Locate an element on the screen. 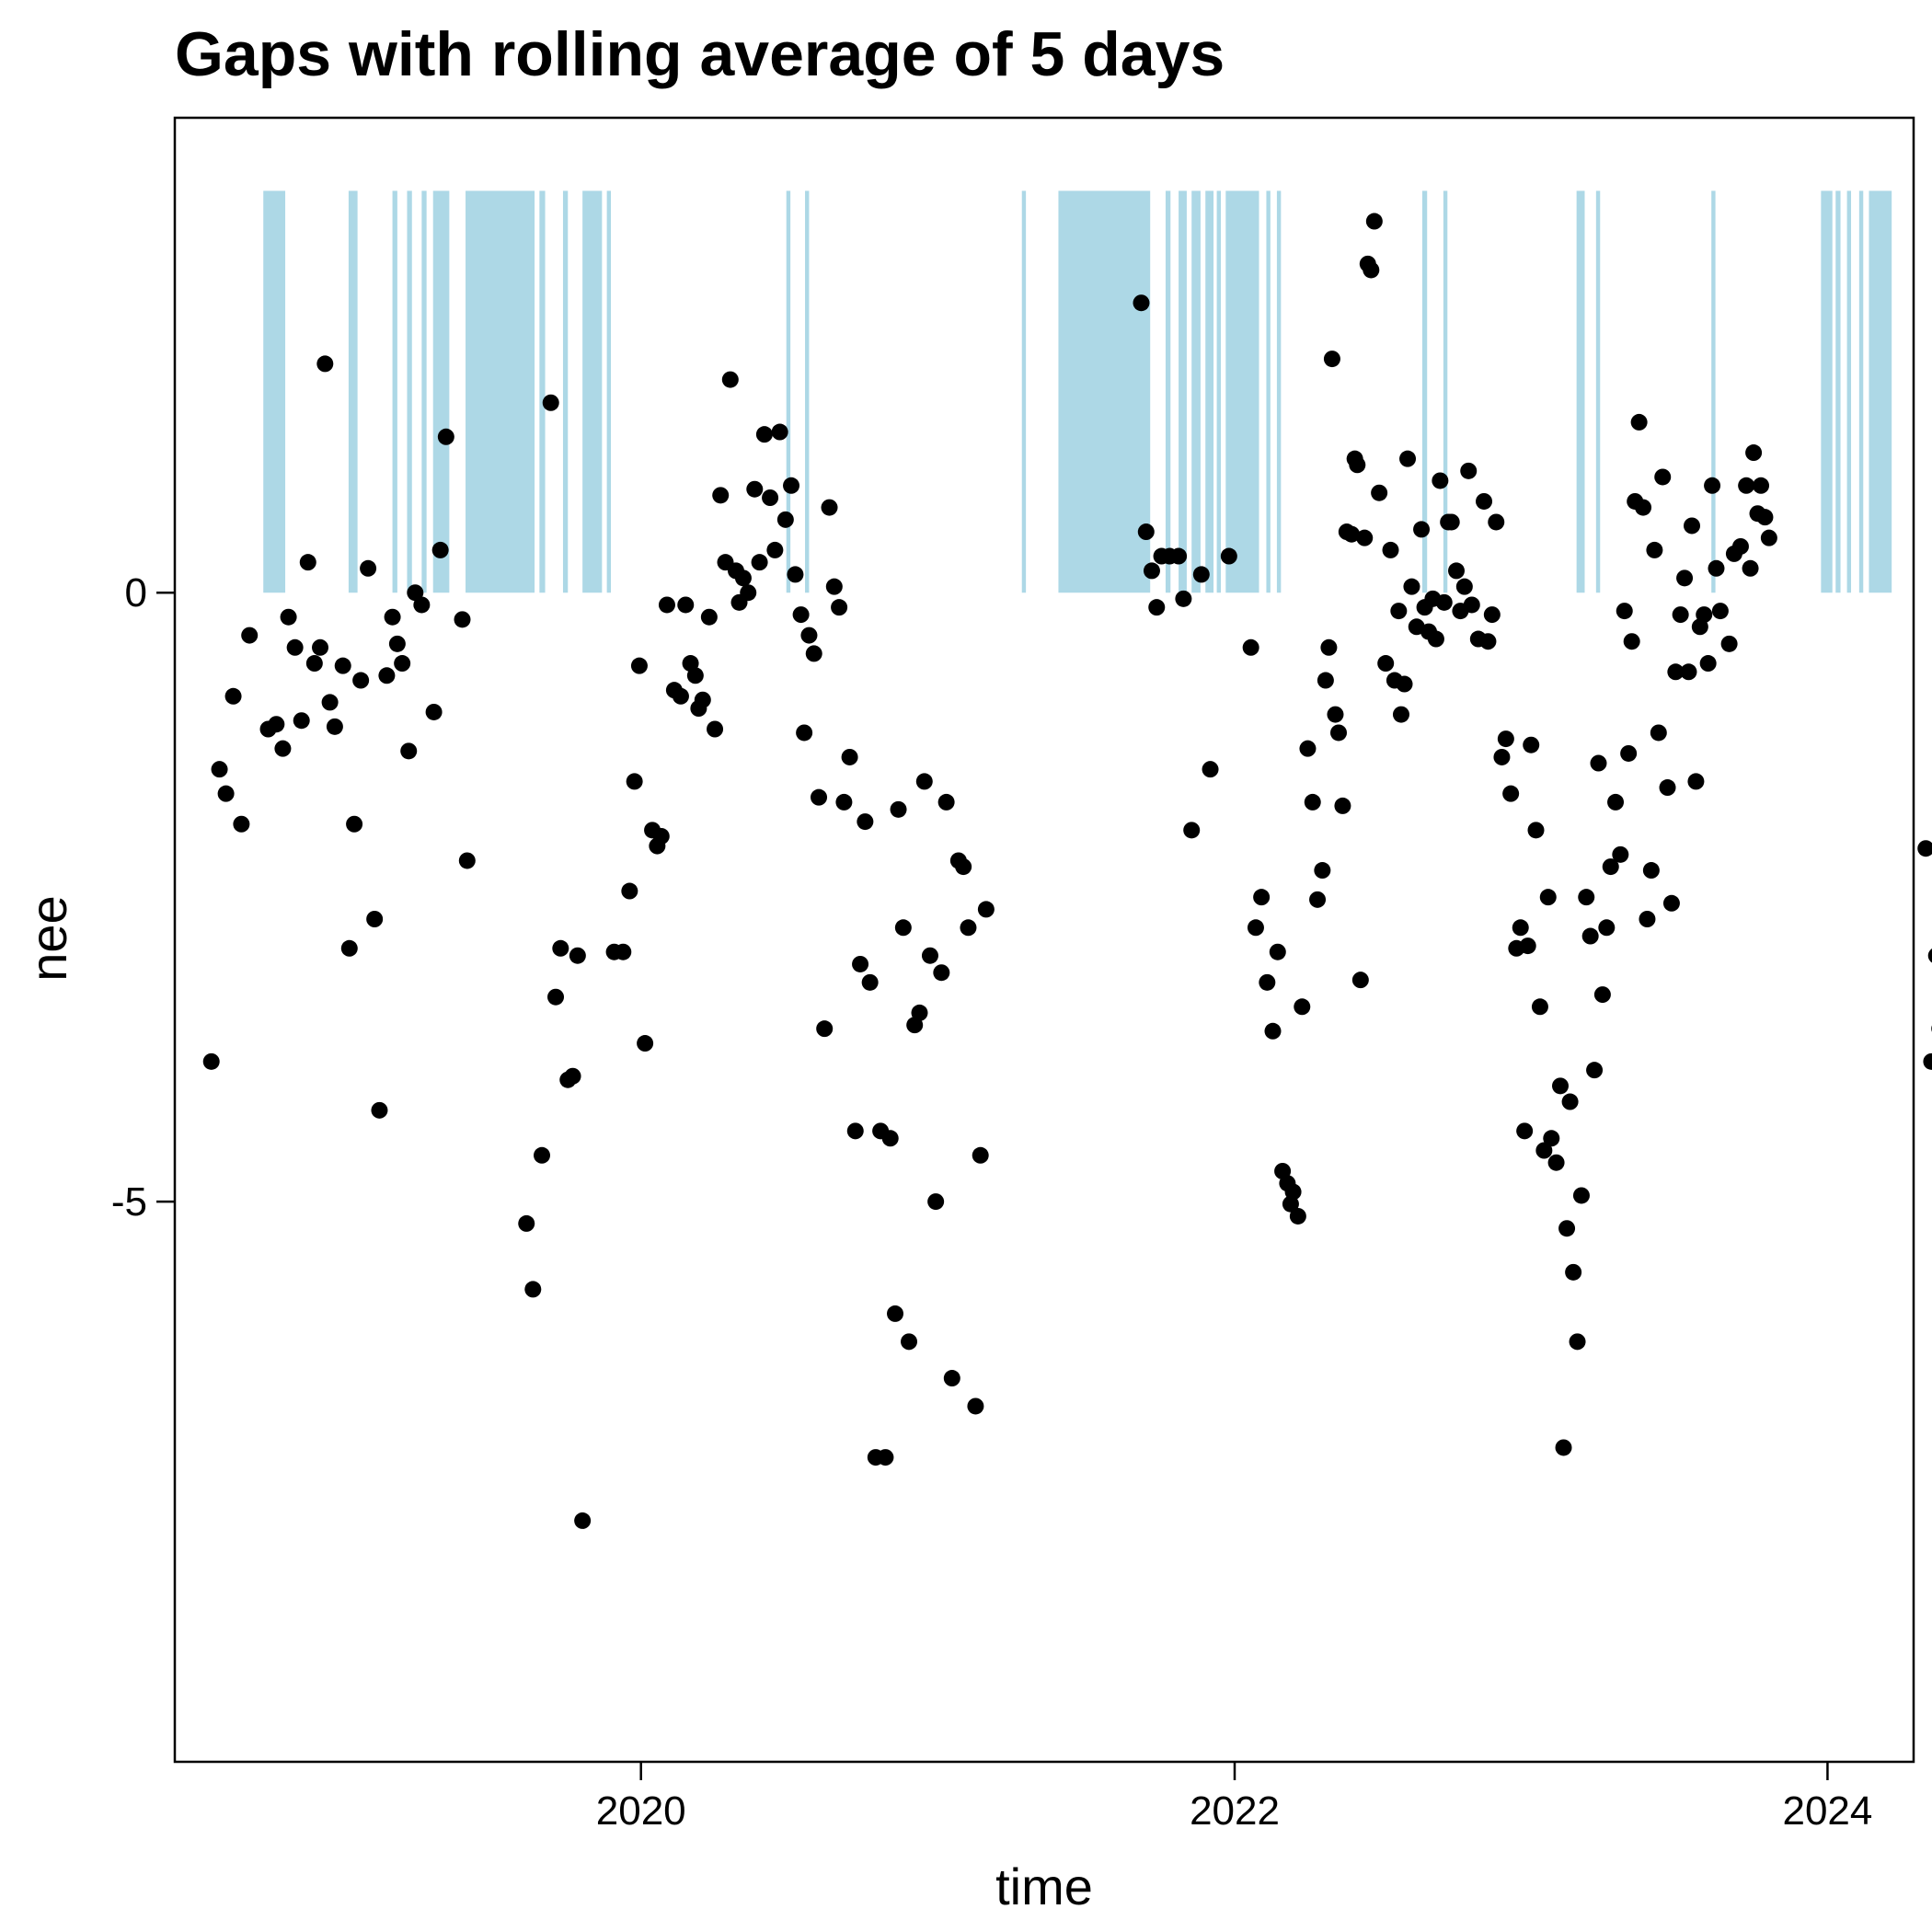 The width and height of the screenshot is (1932, 1932). x-tick-label-1: 2022 is located at coordinates (1235, 1811).